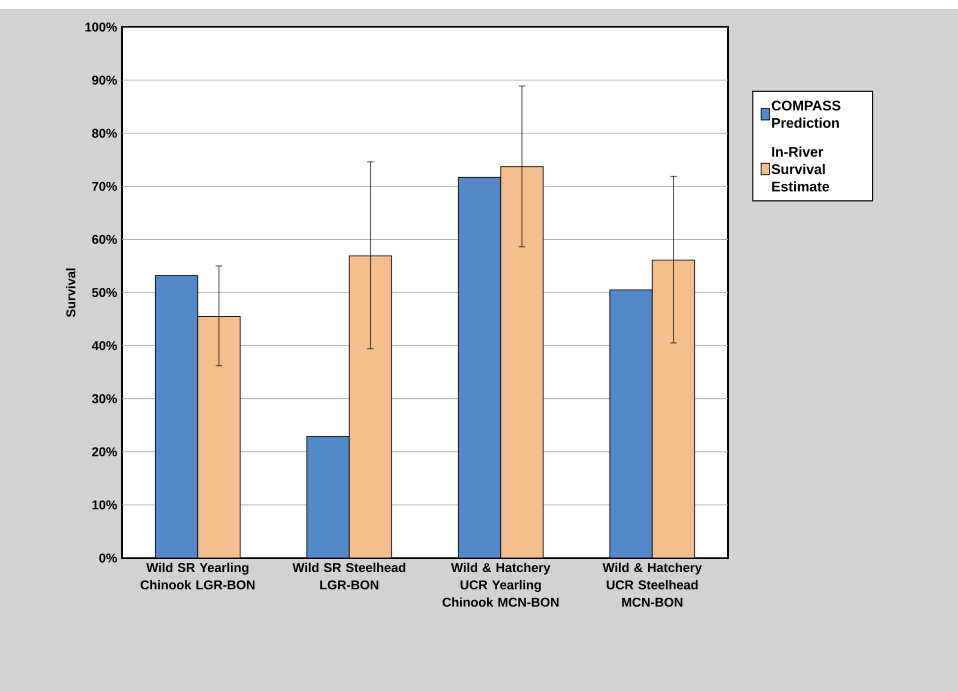 This screenshot has height=692, width=958. What do you see at coordinates (349, 576) in the screenshot?
I see `x-tick-label: Wild SR Steelhead LGR-BON` at bounding box center [349, 576].